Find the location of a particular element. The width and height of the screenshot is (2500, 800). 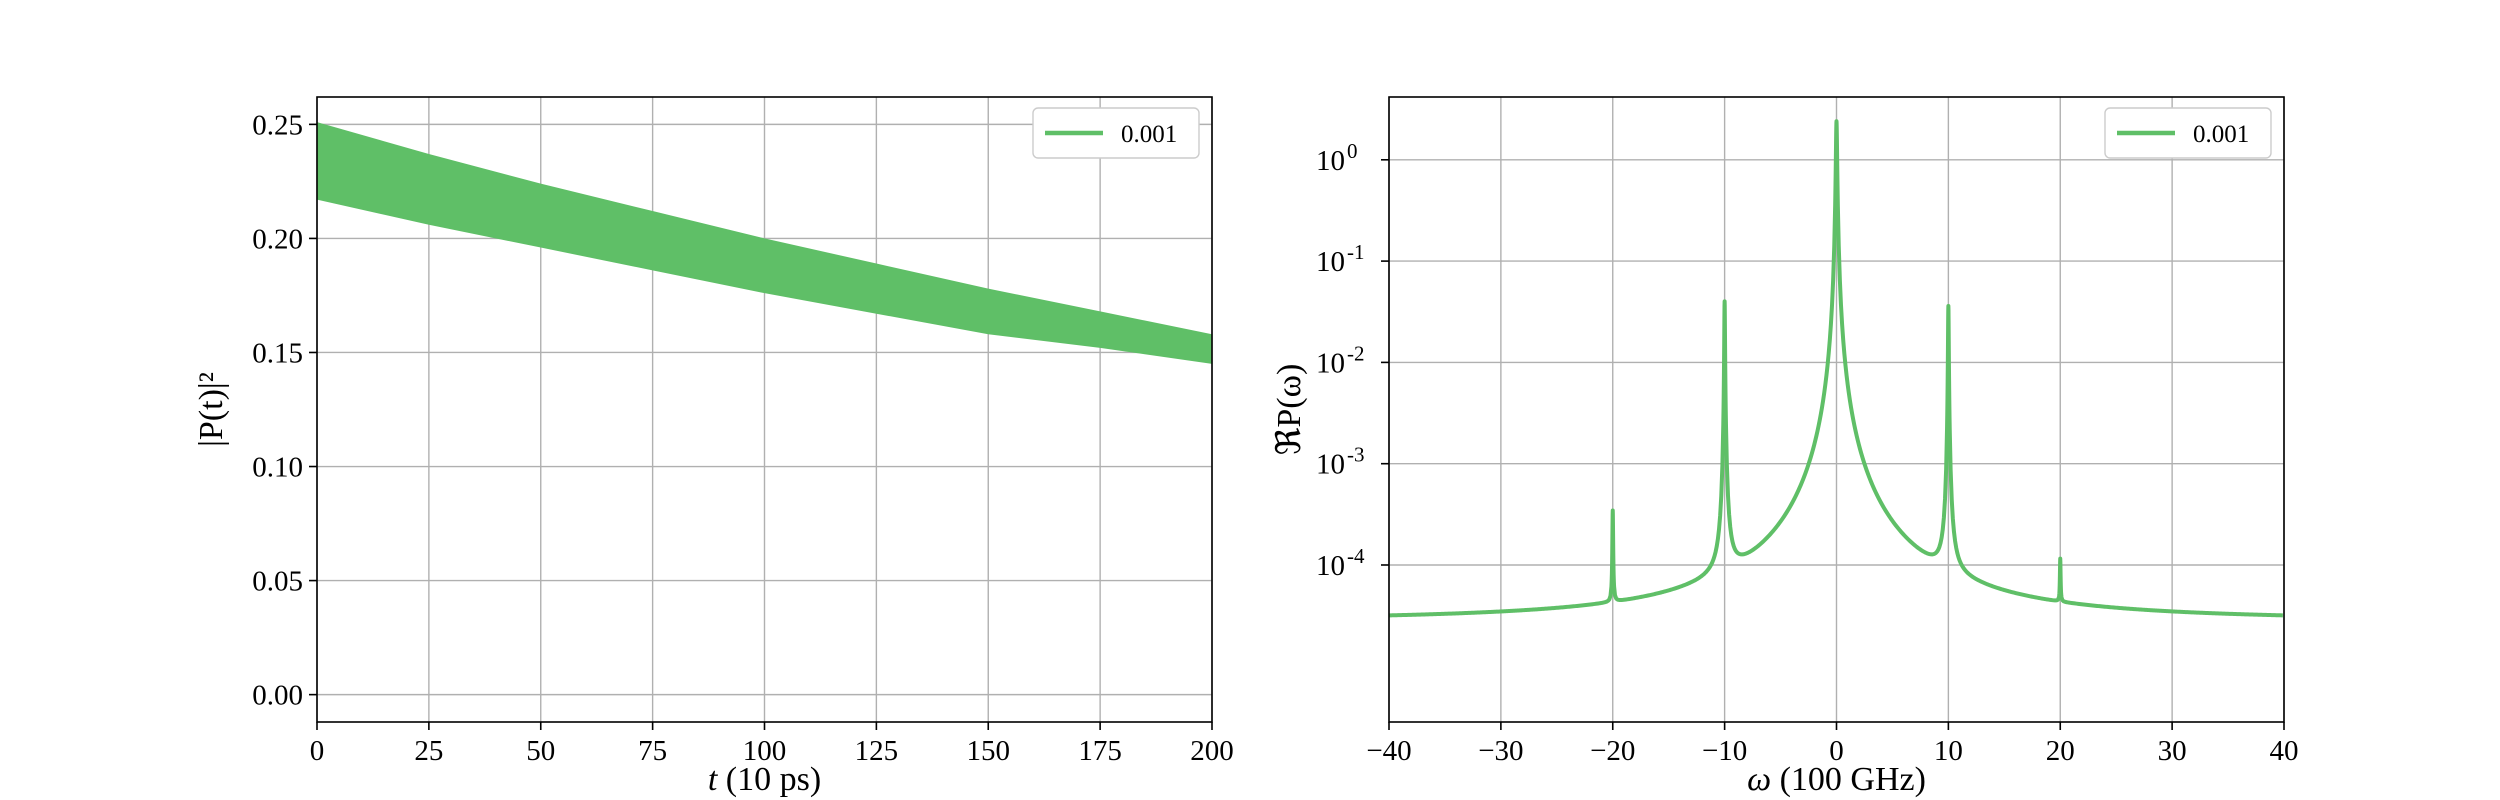

x-tick-label: −10 is located at coordinates (1724, 751).